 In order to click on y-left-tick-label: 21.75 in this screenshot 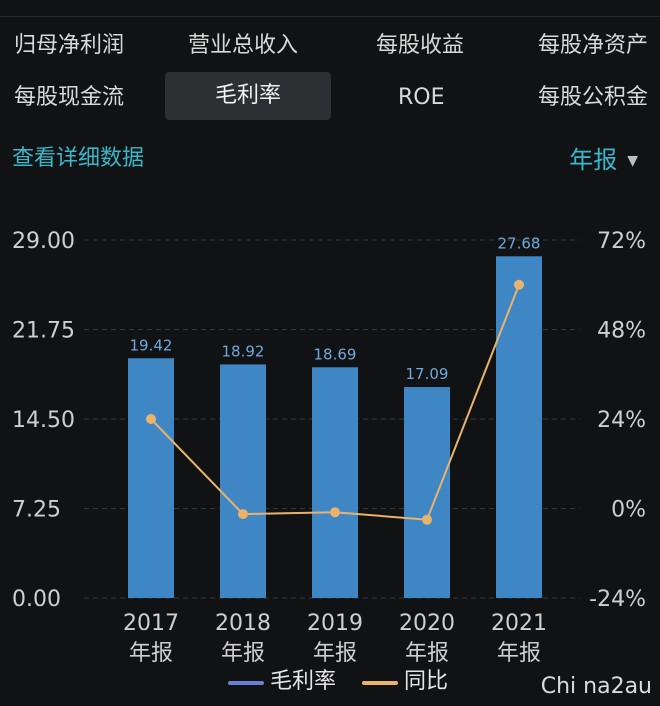, I will do `click(43, 331)`.